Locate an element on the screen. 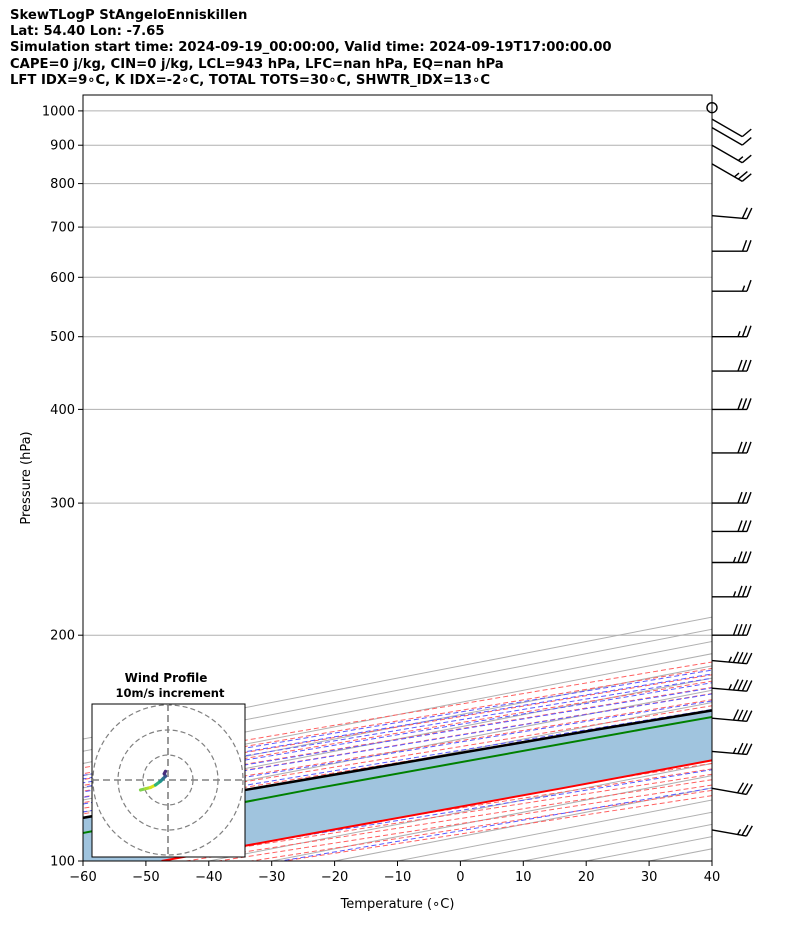  x-tick-label: 30 is located at coordinates (649, 877).